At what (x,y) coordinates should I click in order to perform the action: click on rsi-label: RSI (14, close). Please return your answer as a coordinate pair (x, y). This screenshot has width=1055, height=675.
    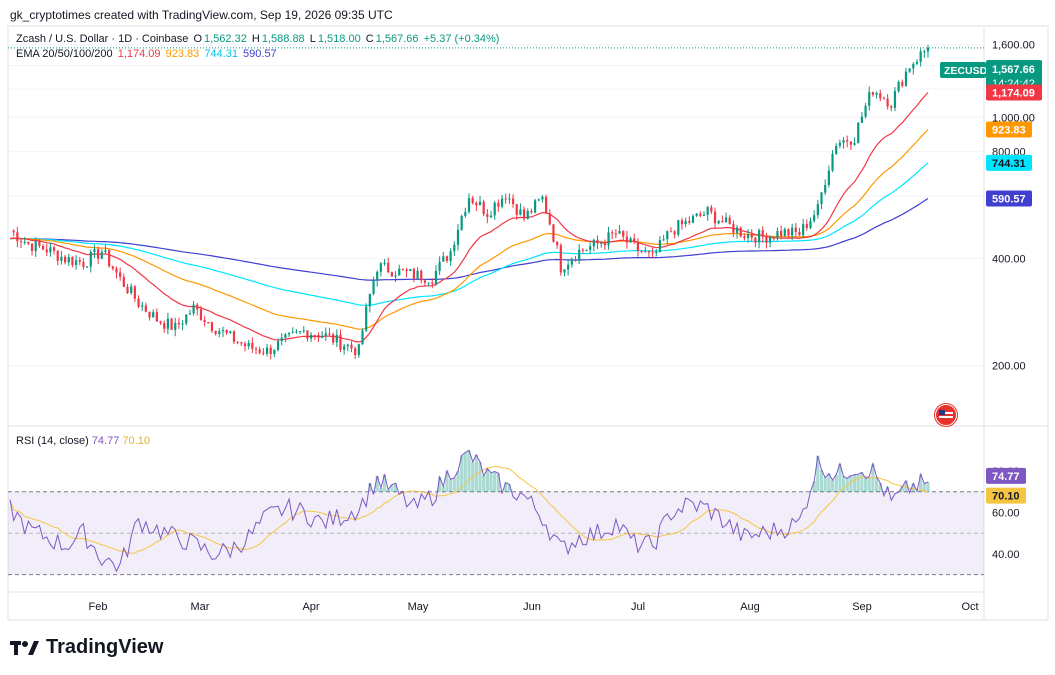
    Looking at the image, I should click on (52, 441).